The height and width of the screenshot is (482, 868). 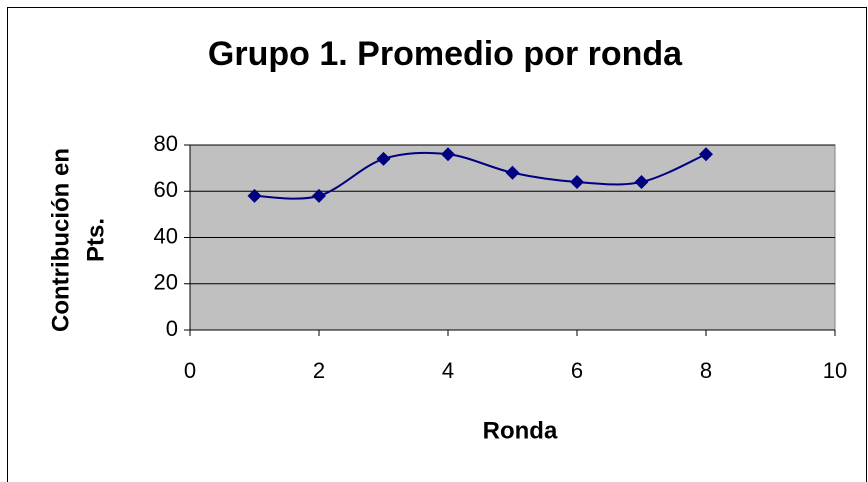 What do you see at coordinates (445, 54) in the screenshot?
I see `chart-title: Grupo 1. Promedio por ronda` at bounding box center [445, 54].